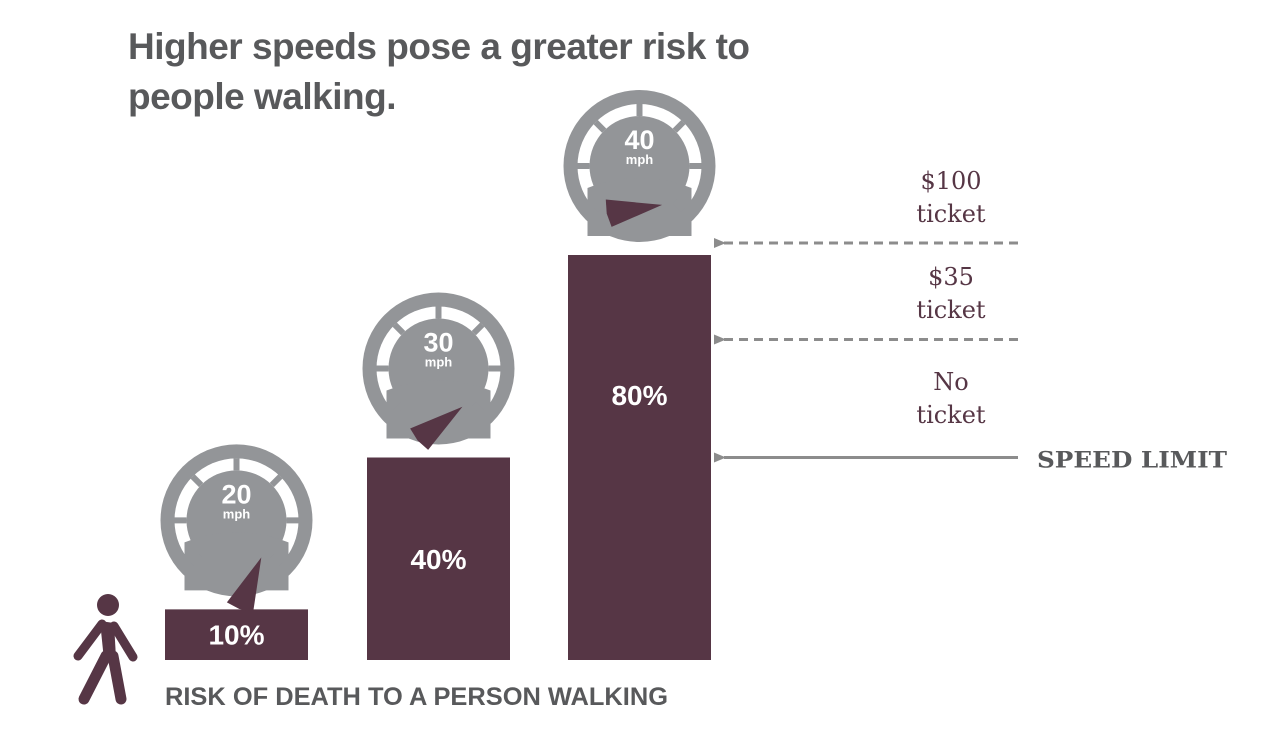 The width and height of the screenshot is (1264, 741). What do you see at coordinates (1132, 461) in the screenshot?
I see `speed-limit-label: SPEED LIMIT` at bounding box center [1132, 461].